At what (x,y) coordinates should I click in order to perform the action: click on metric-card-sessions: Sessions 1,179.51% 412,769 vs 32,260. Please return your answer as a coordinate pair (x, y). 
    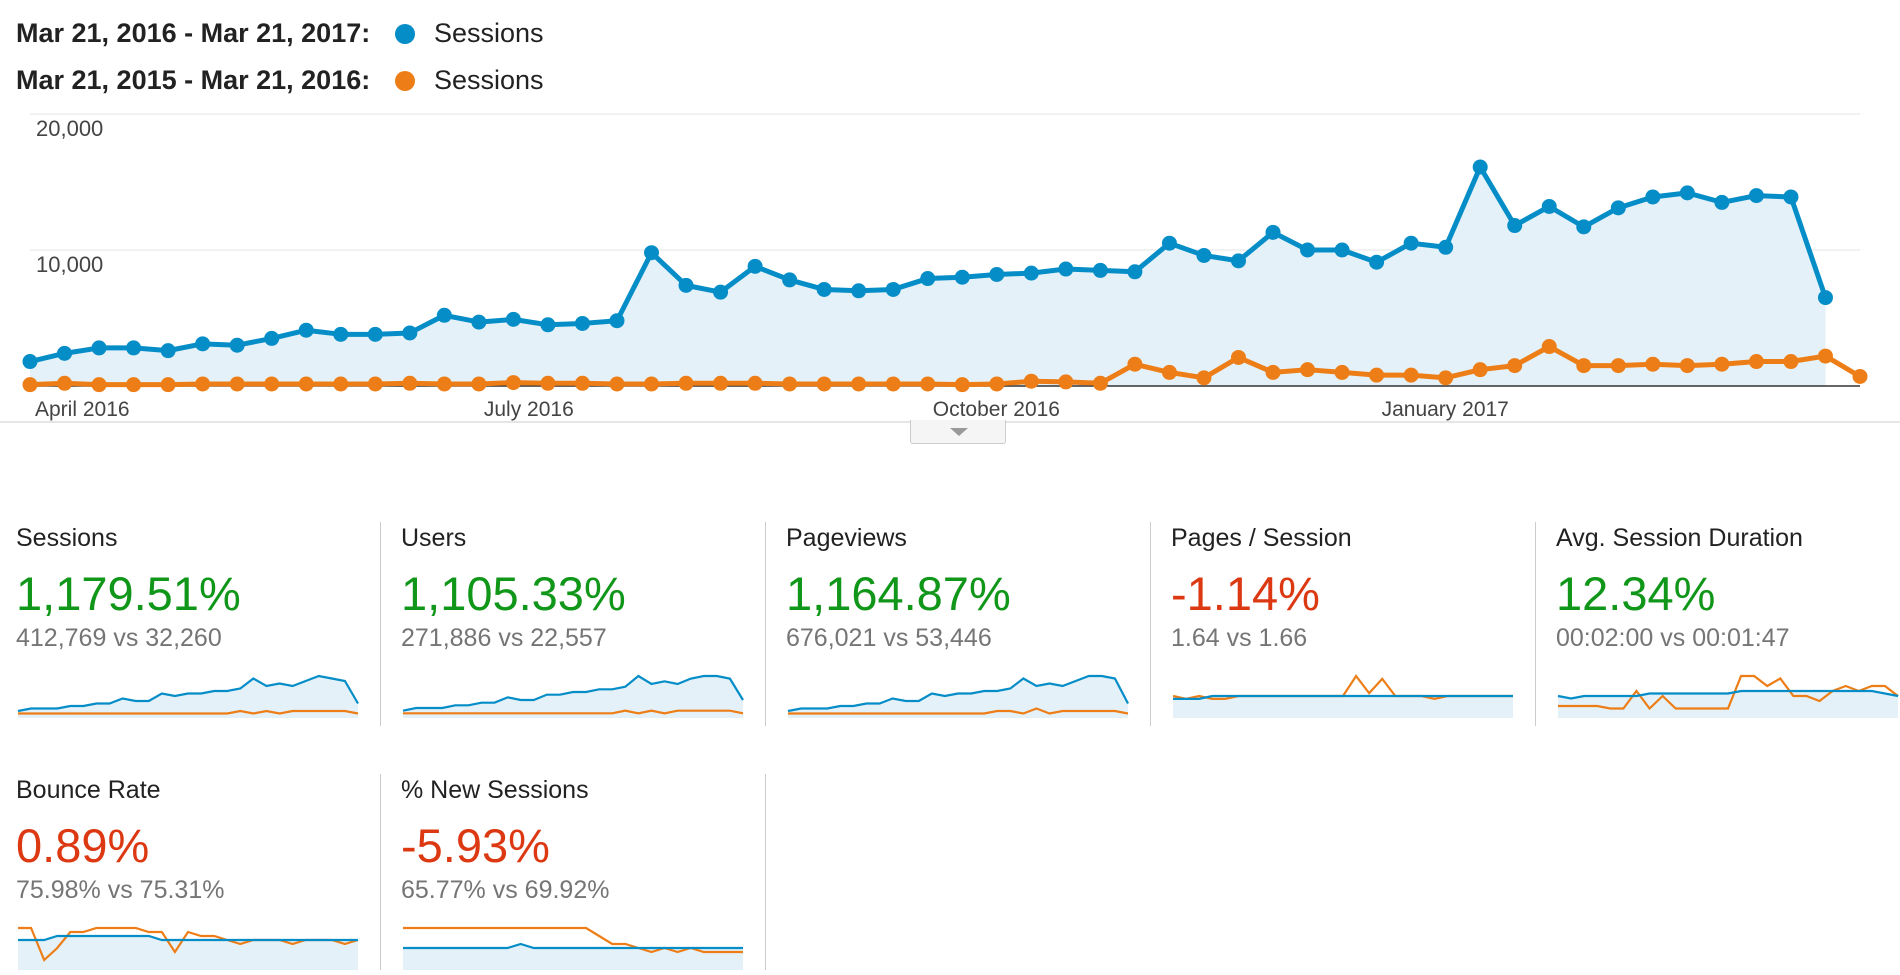
    Looking at the image, I should click on (185, 620).